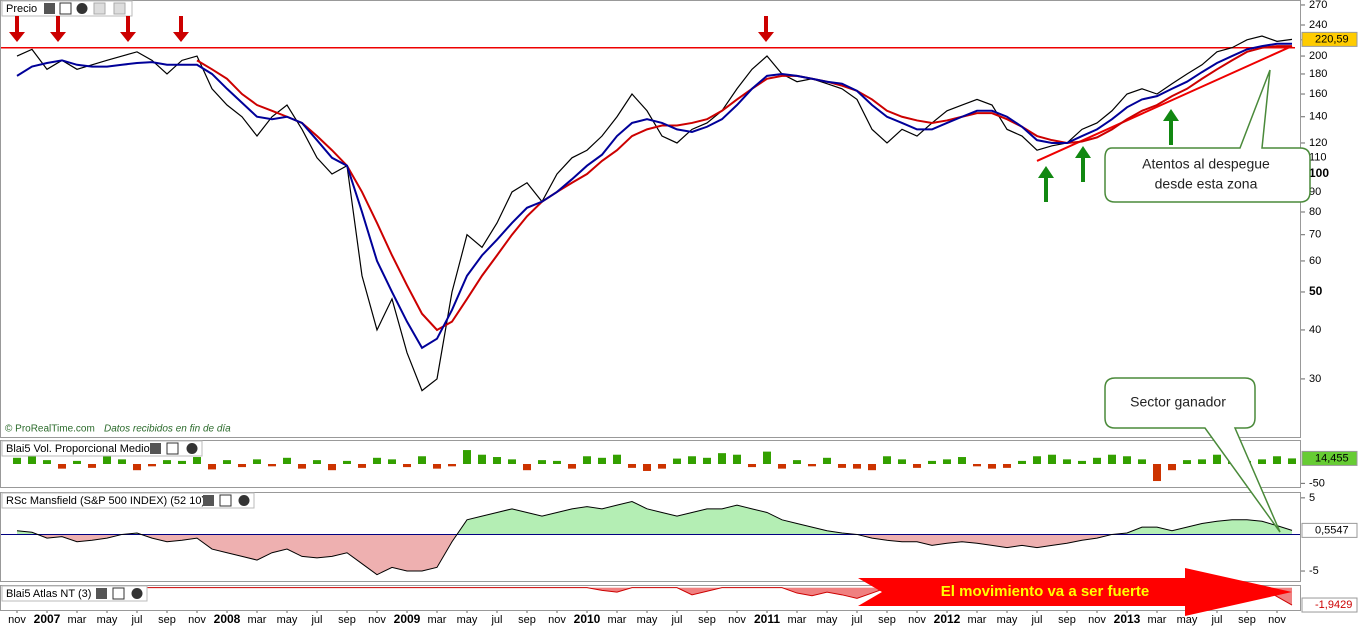 The width and height of the screenshot is (1358, 629). Describe the element at coordinates (1045, 591) in the screenshot. I see `arrow-text: El movimiento va a ser fuerte` at that location.